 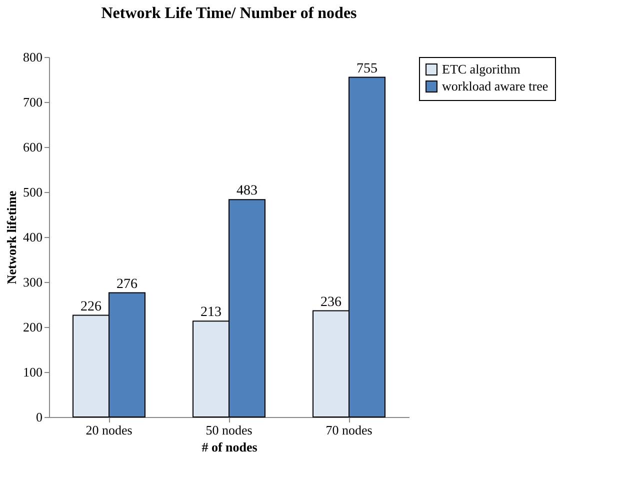 I want to click on legend-label: ETC algorithm, so click(x=481, y=69).